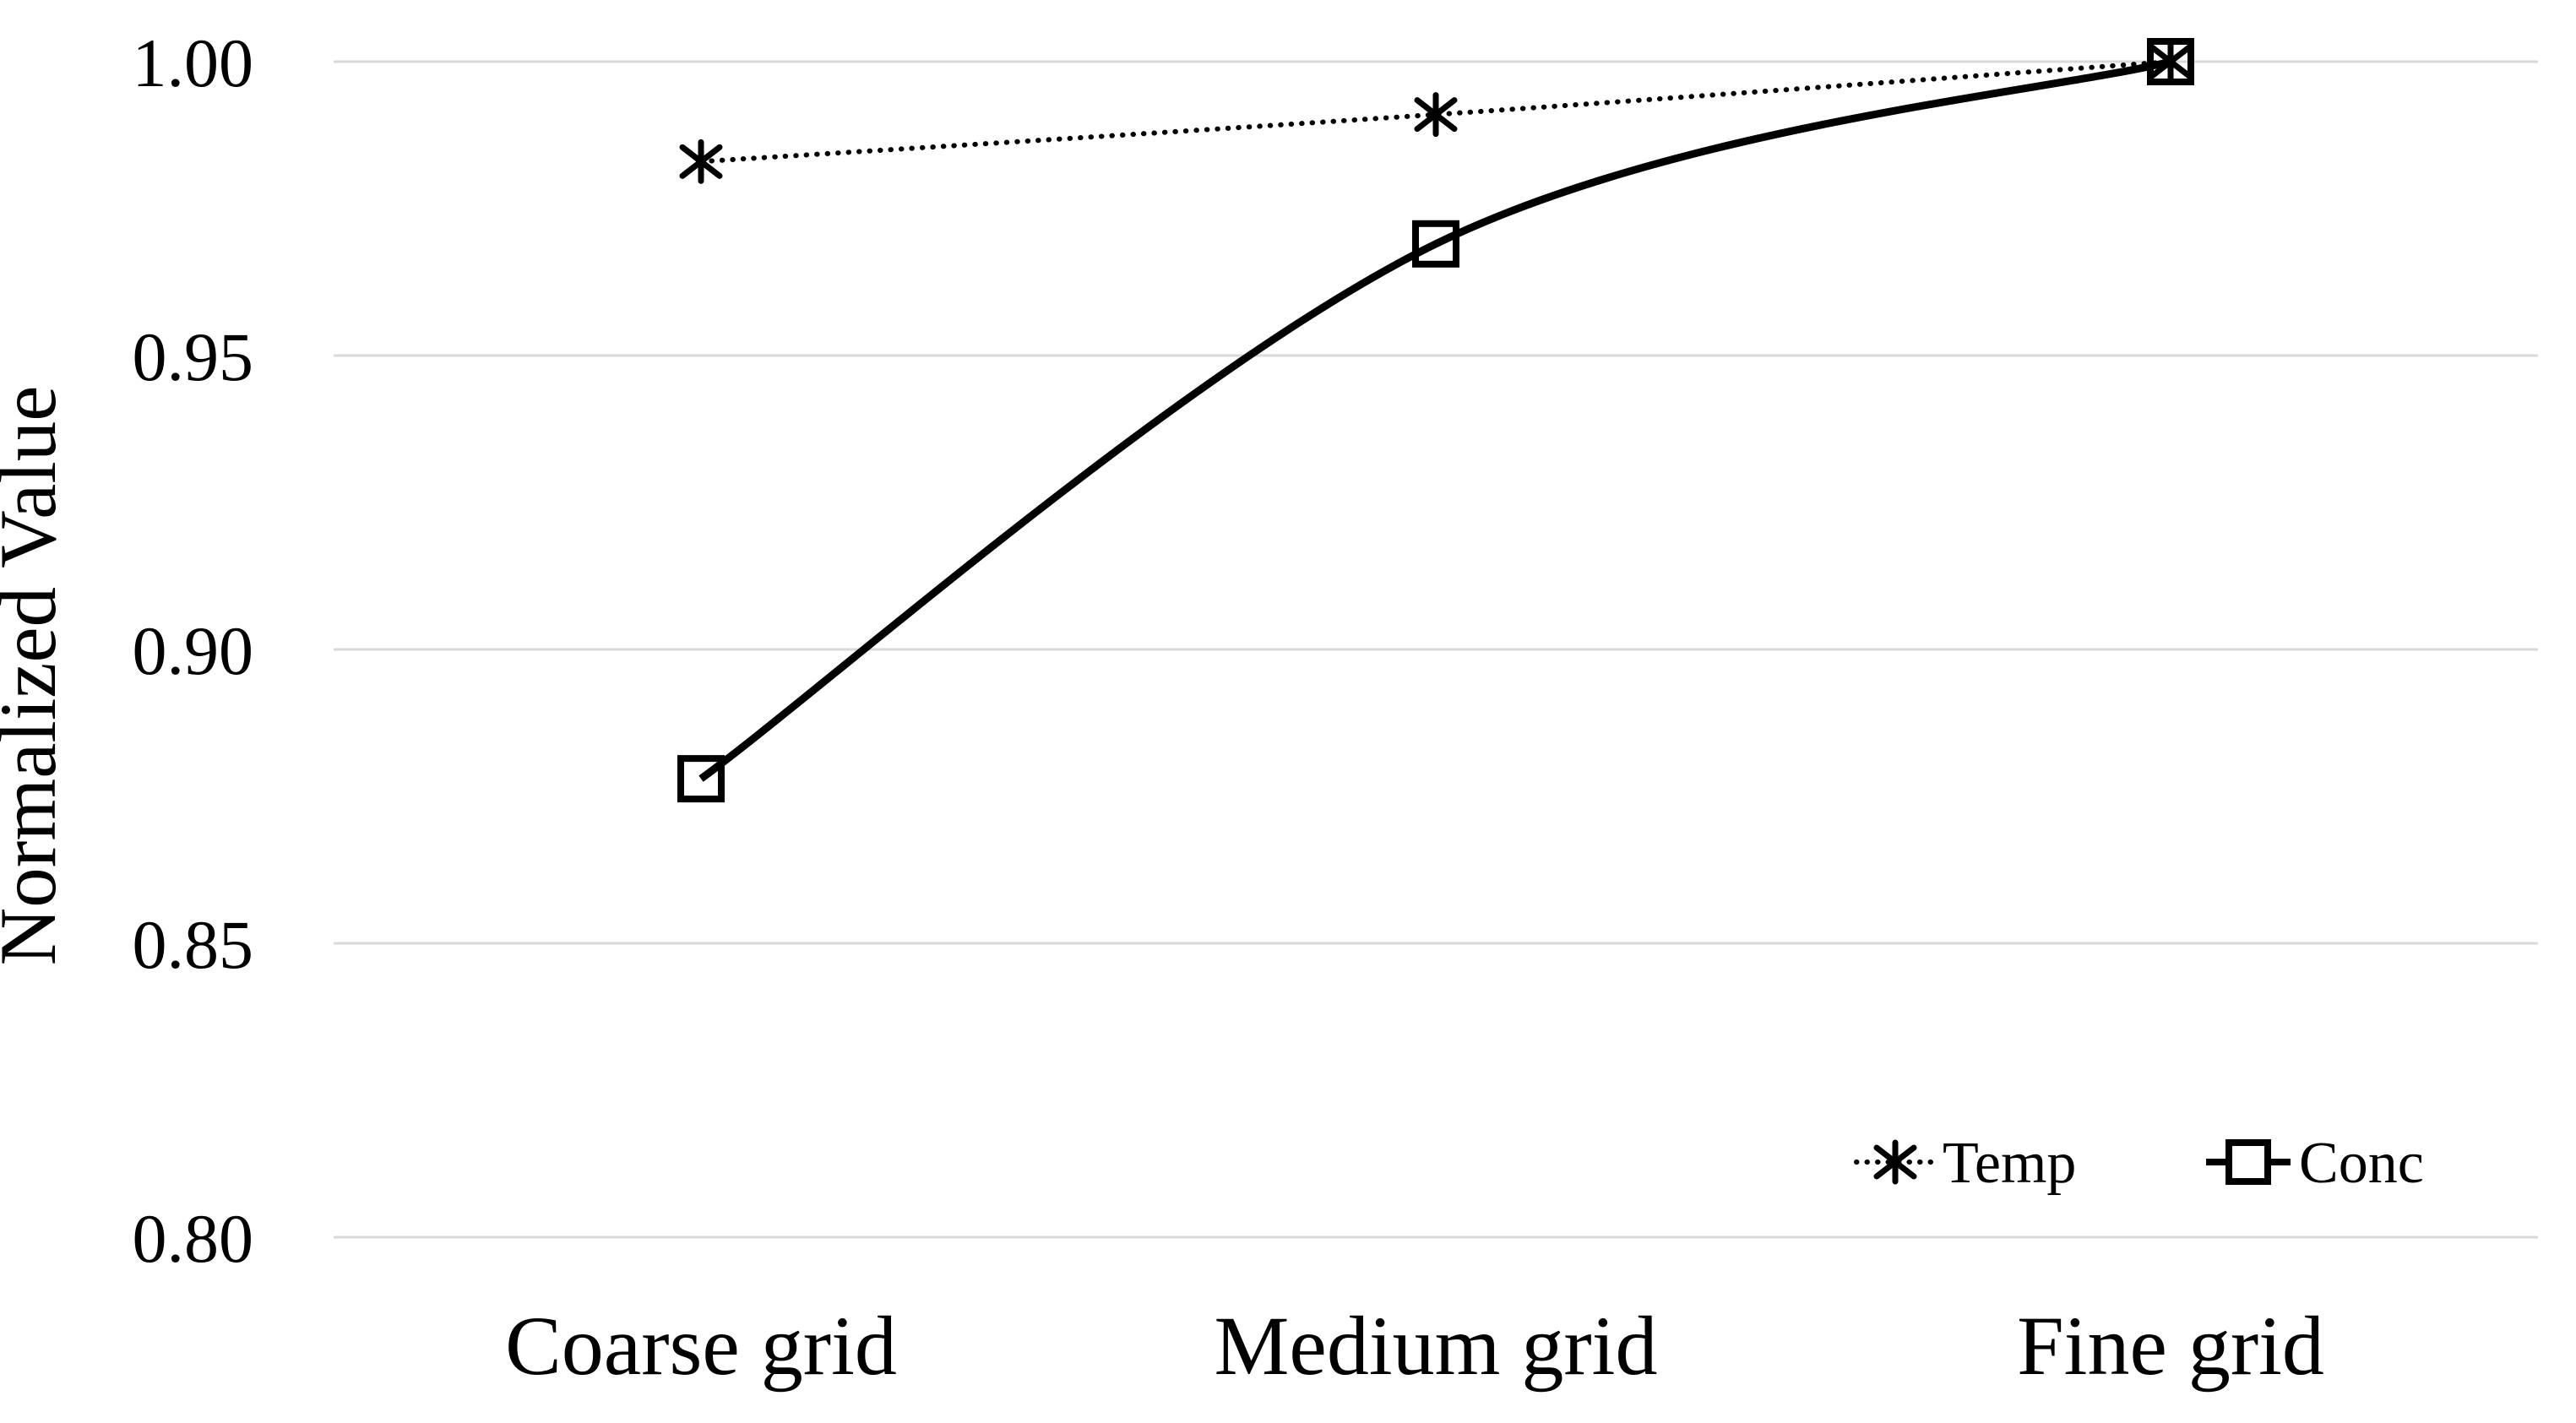 Image resolution: width=2576 pixels, height=1423 pixels. Describe the element at coordinates (2361, 1164) in the screenshot. I see `legend-conc-label: Conc` at that location.